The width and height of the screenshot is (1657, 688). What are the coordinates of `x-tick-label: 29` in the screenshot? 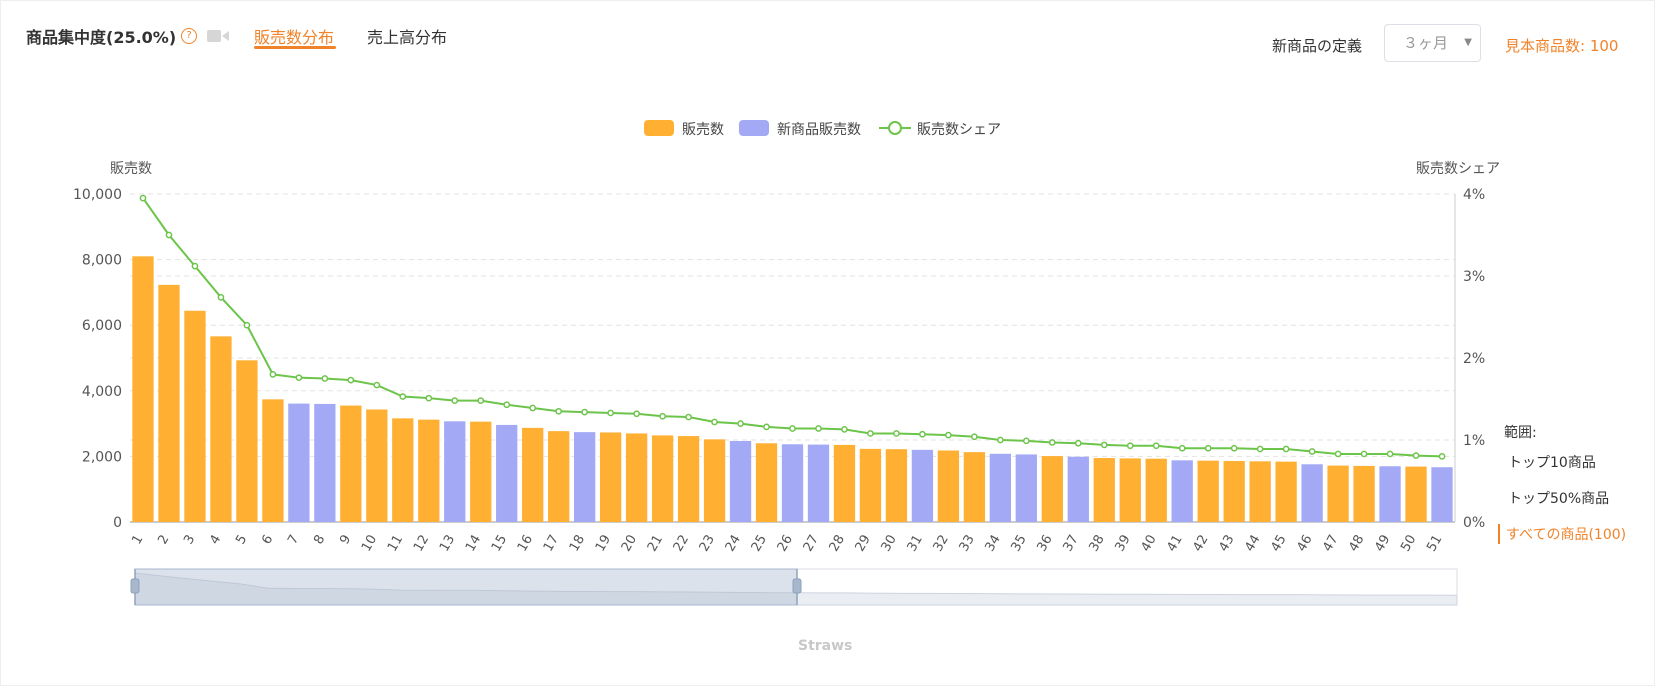 It's located at (863, 544).